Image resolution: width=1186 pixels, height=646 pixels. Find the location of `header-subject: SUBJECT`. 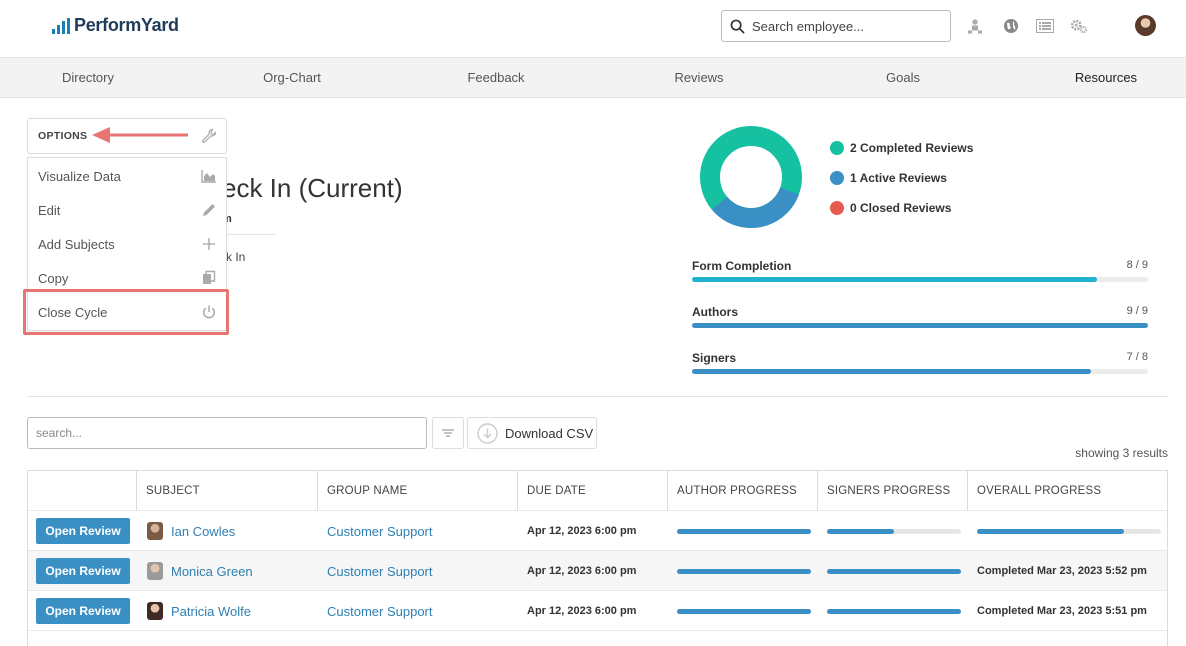

header-subject: SUBJECT is located at coordinates (227, 491).